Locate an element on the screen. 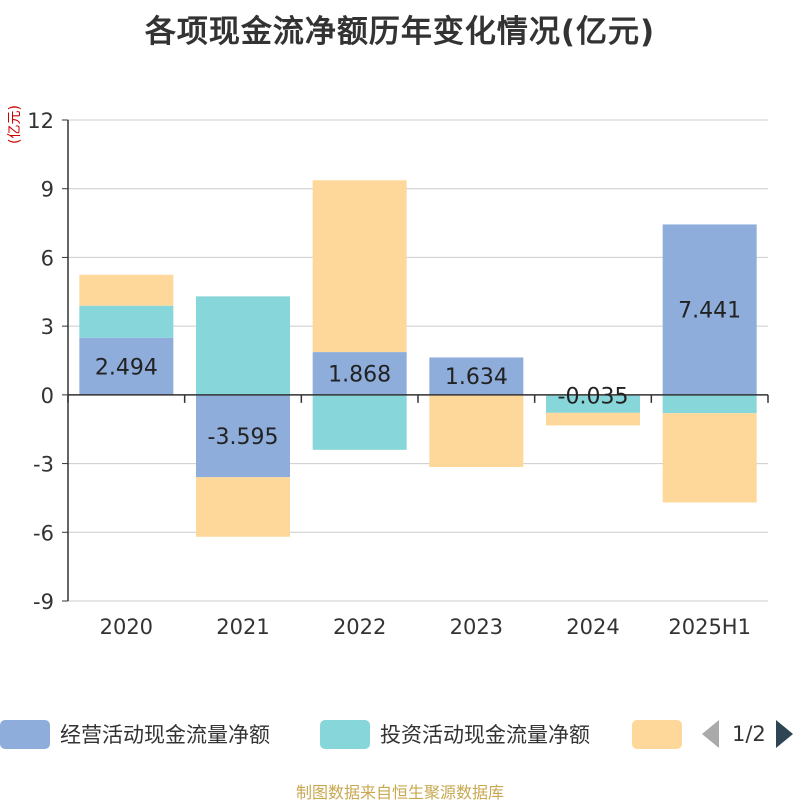 The height and width of the screenshot is (803, 800). bar-segment-series-1-2022 is located at coordinates (359, 422).